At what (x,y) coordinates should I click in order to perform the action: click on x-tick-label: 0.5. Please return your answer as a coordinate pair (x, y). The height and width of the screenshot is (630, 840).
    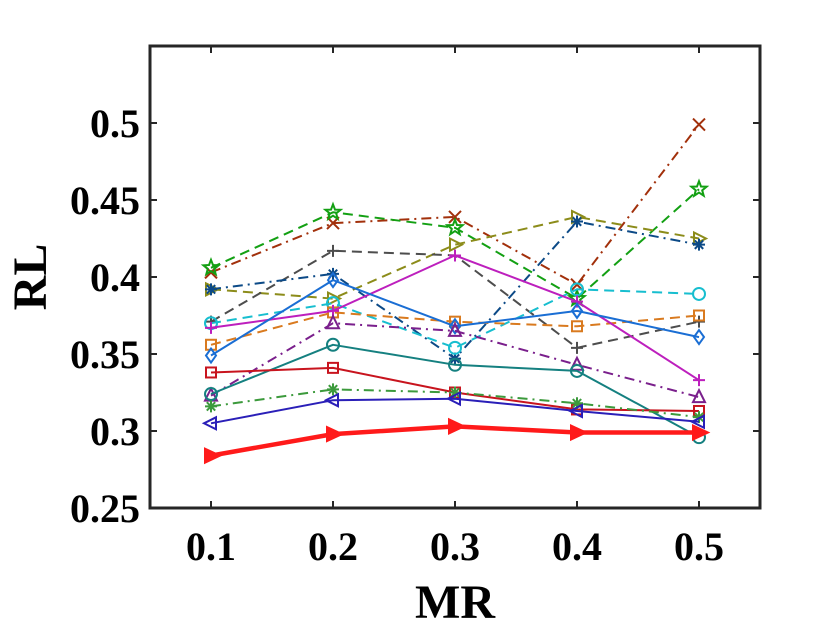
    Looking at the image, I should click on (699, 546).